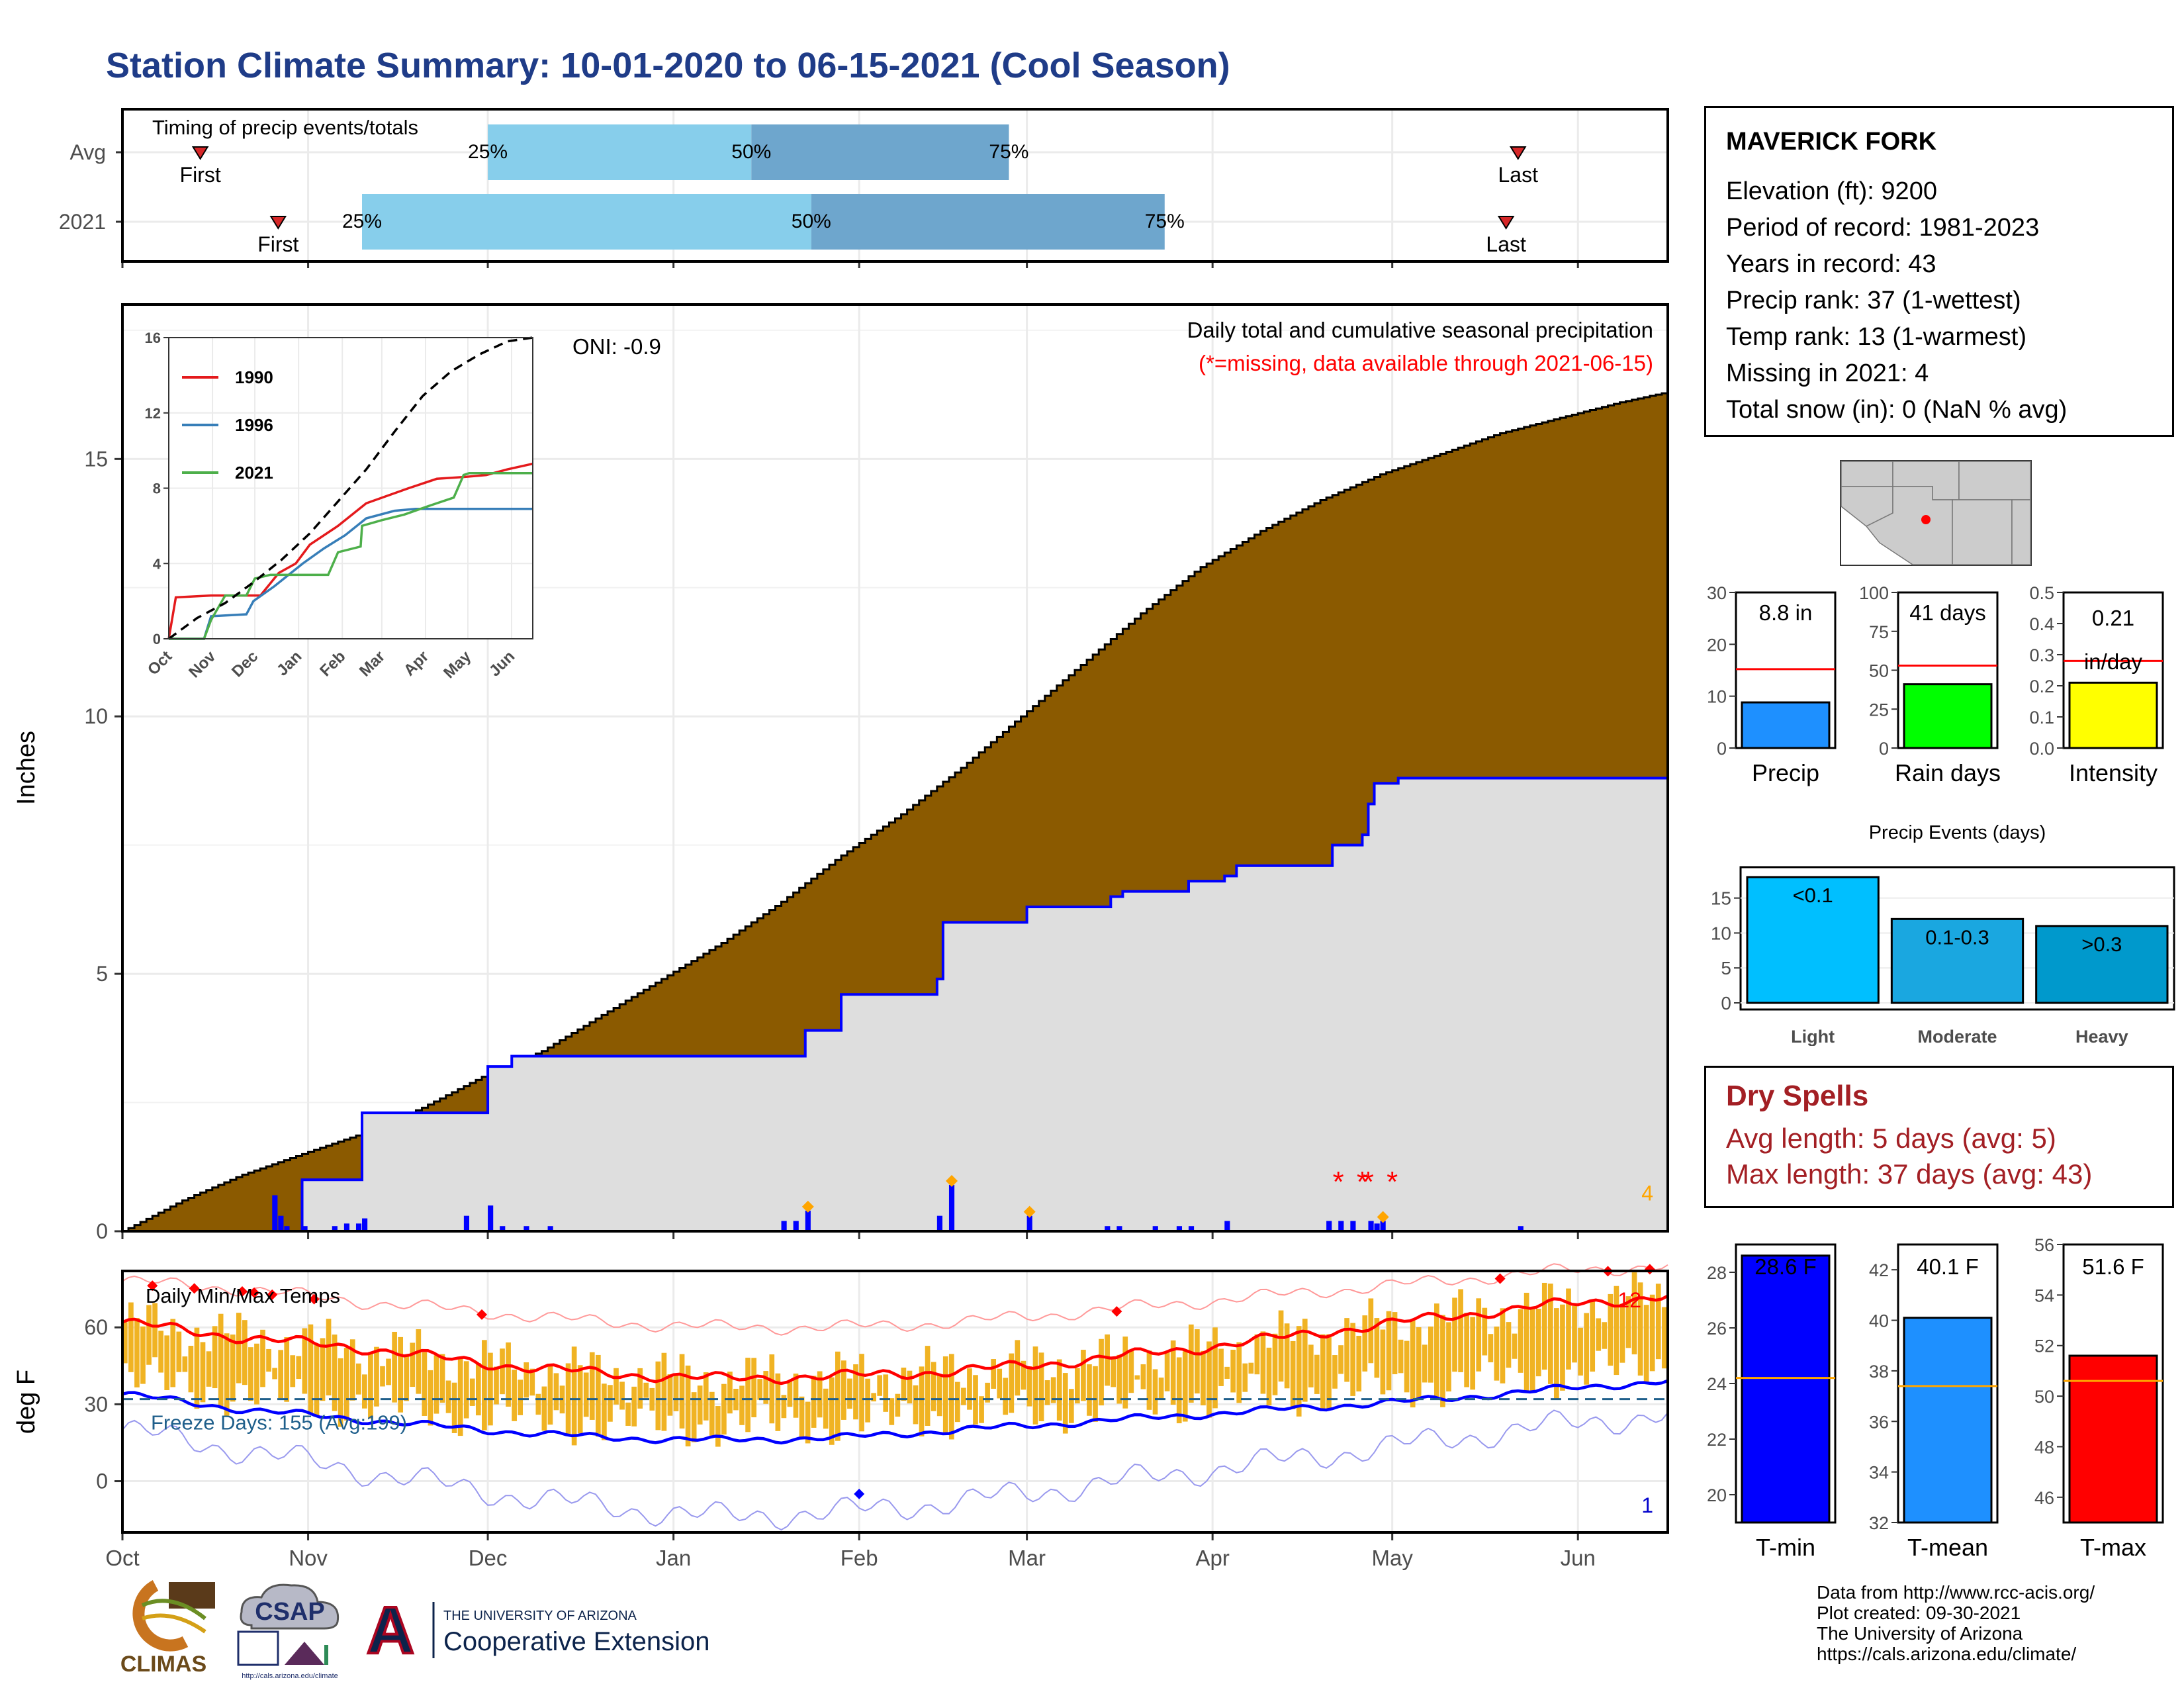 The height and width of the screenshot is (1688, 2184). Describe the element at coordinates (1368, 1182) in the screenshot. I see `missing-data-marker: *` at that location.